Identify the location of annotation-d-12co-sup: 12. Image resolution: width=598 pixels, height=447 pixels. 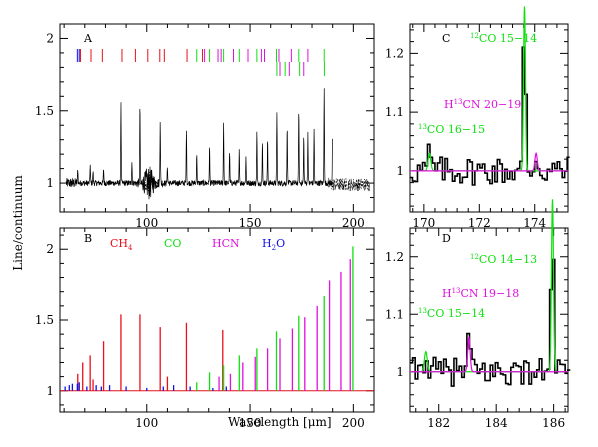
(474, 257).